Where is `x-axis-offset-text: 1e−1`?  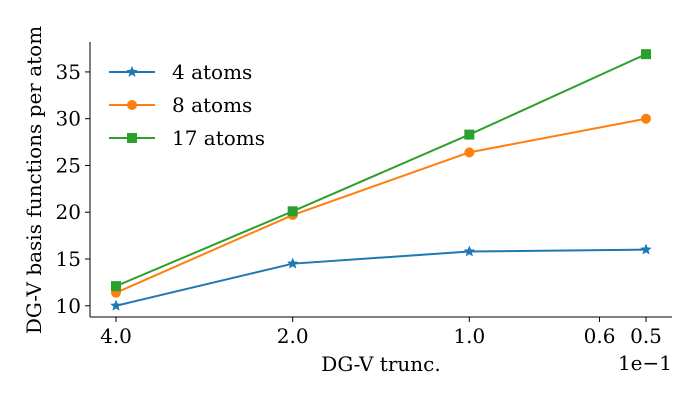 x-axis-offset-text: 1e−1 is located at coordinates (645, 363).